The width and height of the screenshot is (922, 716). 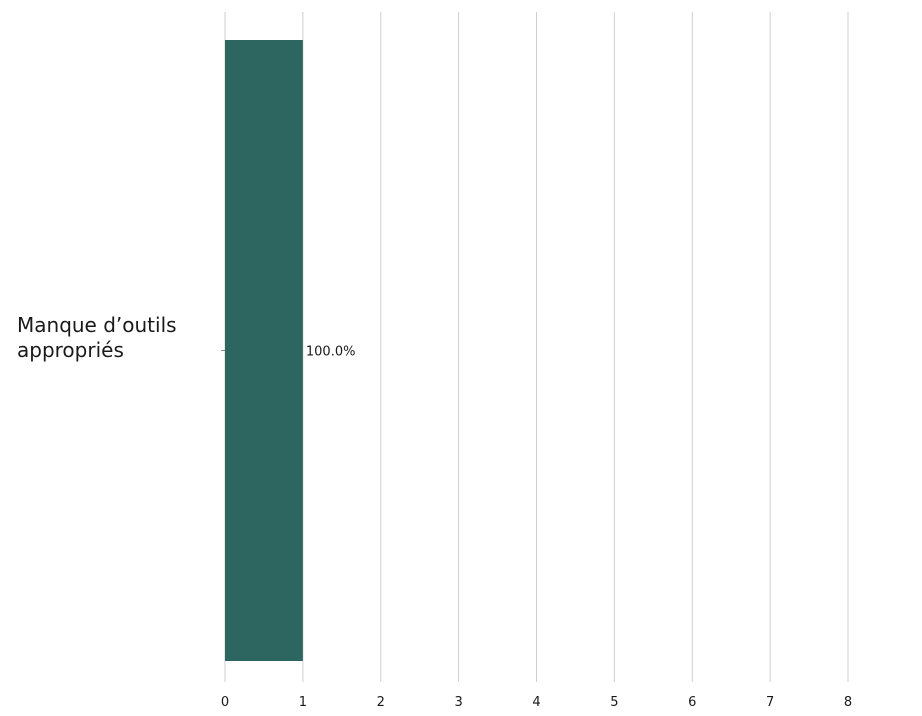 I want to click on bars, so click(x=264, y=350).